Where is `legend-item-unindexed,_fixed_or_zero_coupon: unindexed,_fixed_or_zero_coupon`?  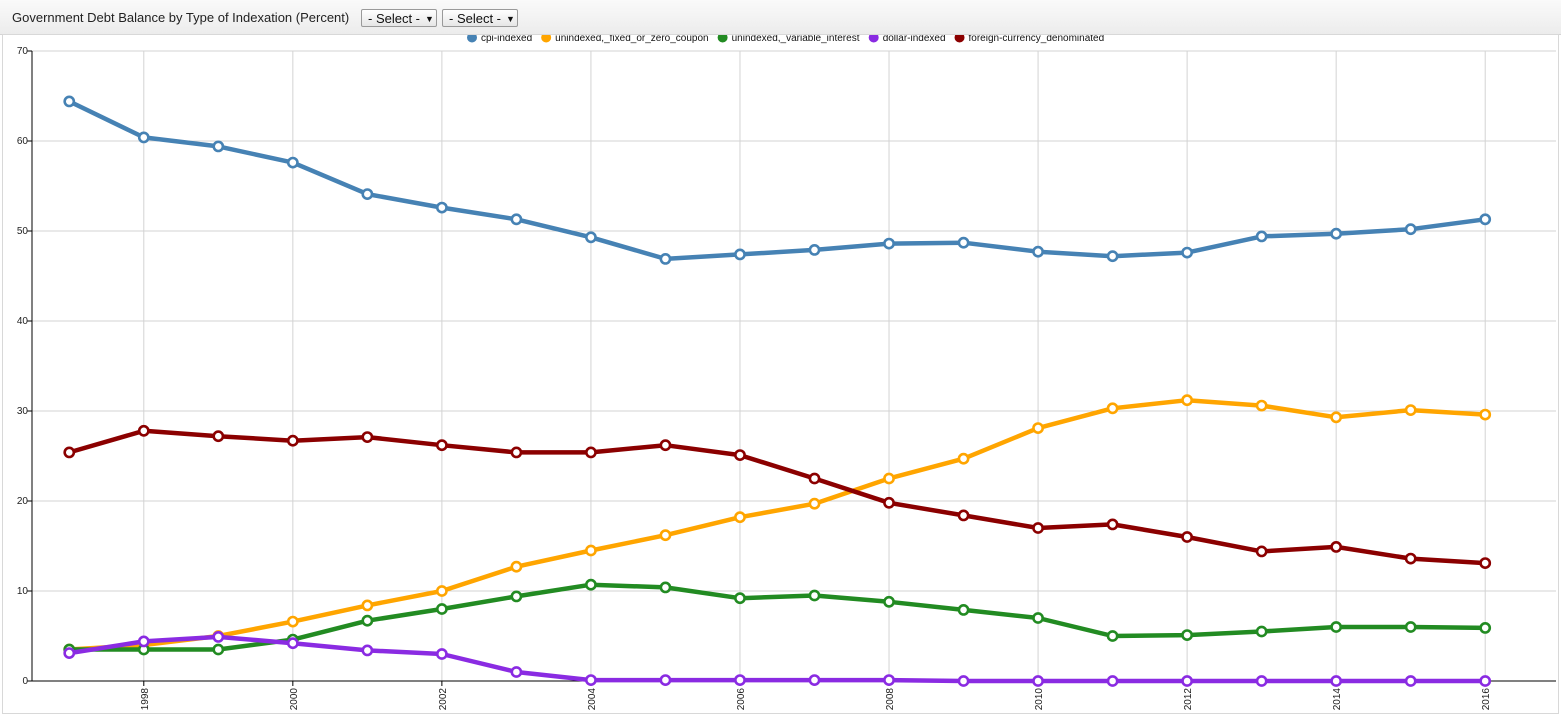
legend-item-unindexed,_fixed_or_zero_coupon: unindexed,_fixed_or_zero_coupon is located at coordinates (625, 38).